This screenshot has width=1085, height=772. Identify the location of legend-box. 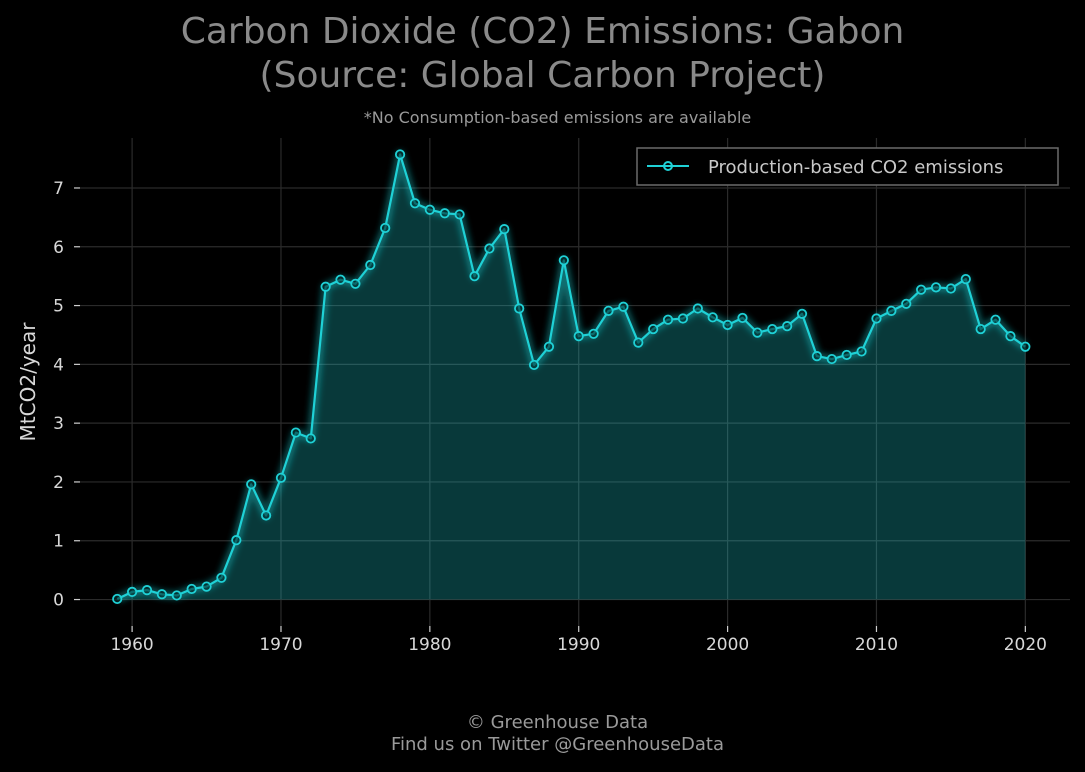
(847, 166).